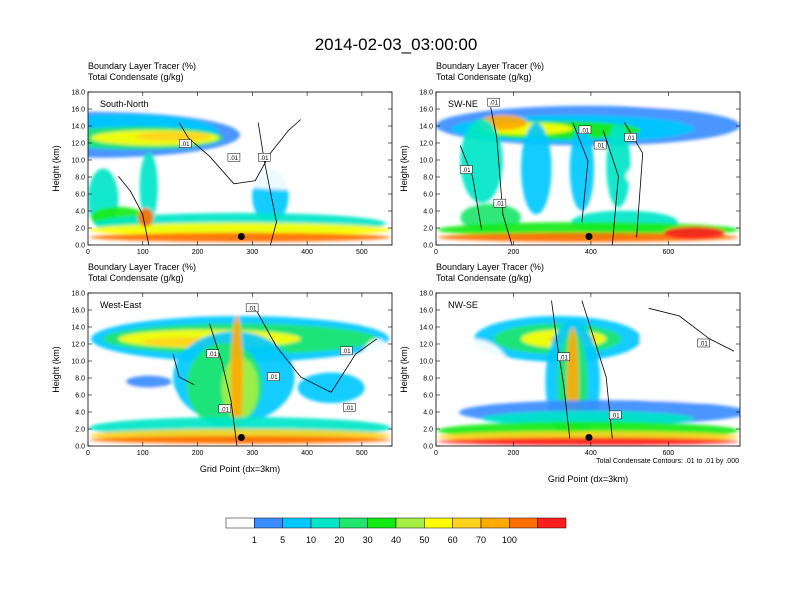 This screenshot has width=792, height=612. I want to click on panel-label: West-East, so click(121, 305).